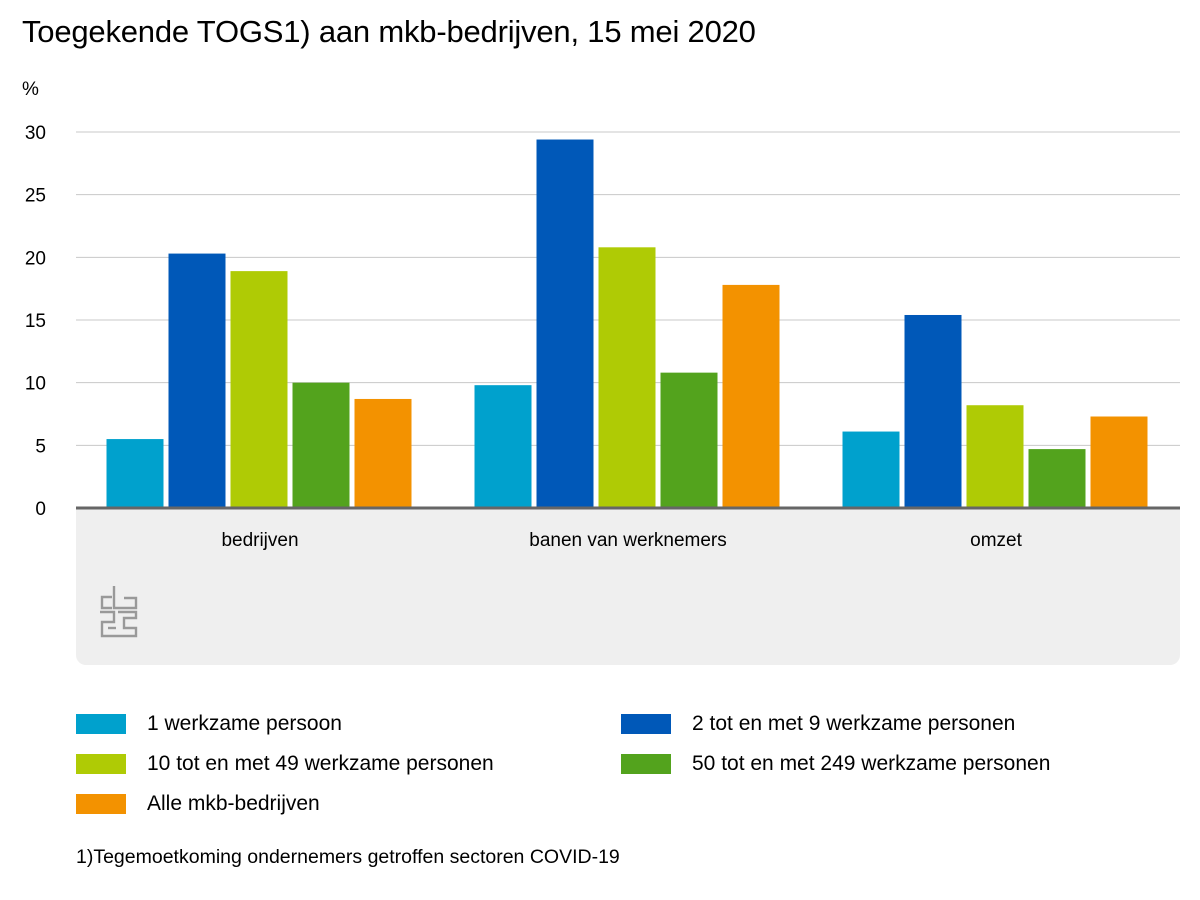 The height and width of the screenshot is (900, 1200). What do you see at coordinates (30, 89) in the screenshot?
I see `y-axis-label: %` at bounding box center [30, 89].